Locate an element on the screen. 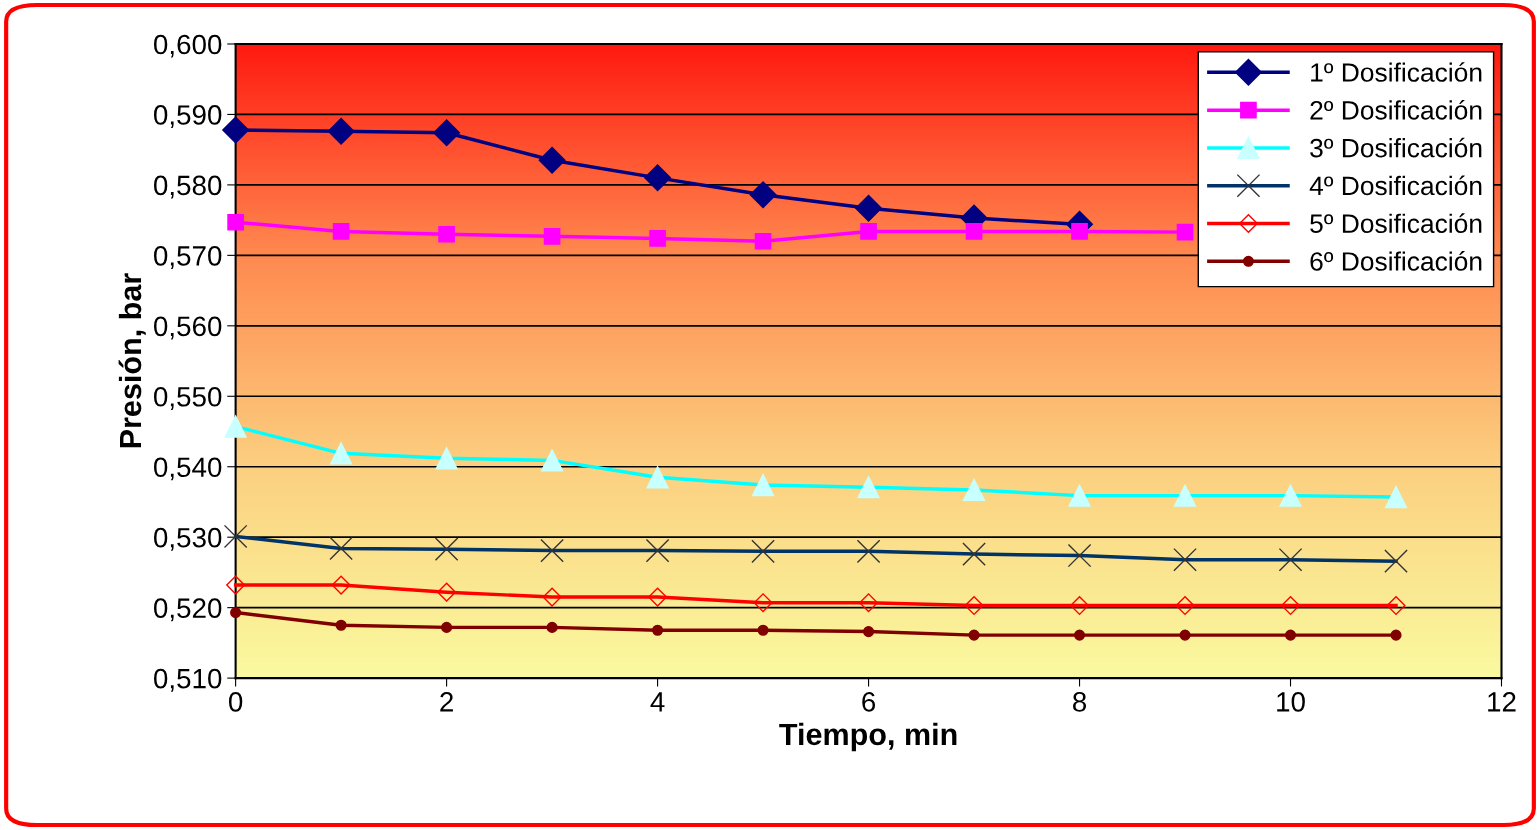  x-axis-title: Tiempo, min is located at coordinates (868, 737).